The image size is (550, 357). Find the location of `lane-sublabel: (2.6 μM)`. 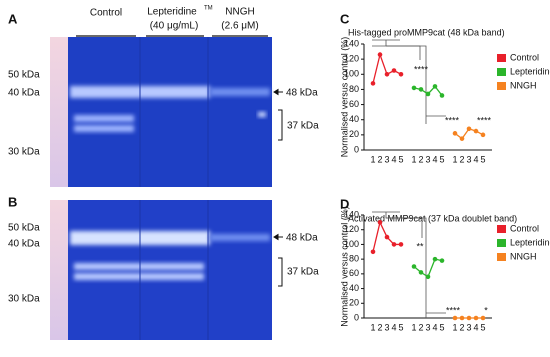

lane-sublabel: (2.6 μM) is located at coordinates (239, 26).